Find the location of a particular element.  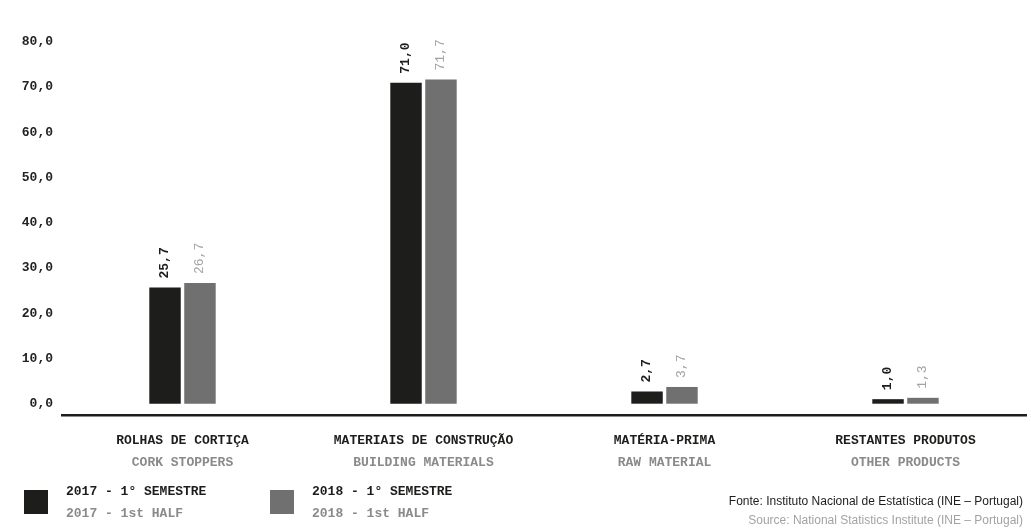

data-label: 26,7 is located at coordinates (200, 258).